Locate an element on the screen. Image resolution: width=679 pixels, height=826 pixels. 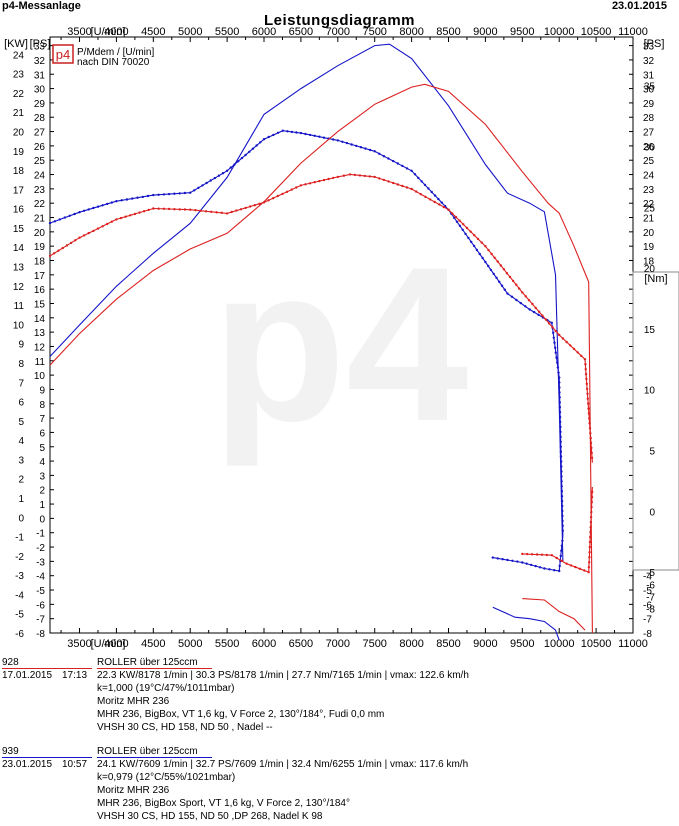
legend-line2: nach DIN 70020 is located at coordinates (113, 62).